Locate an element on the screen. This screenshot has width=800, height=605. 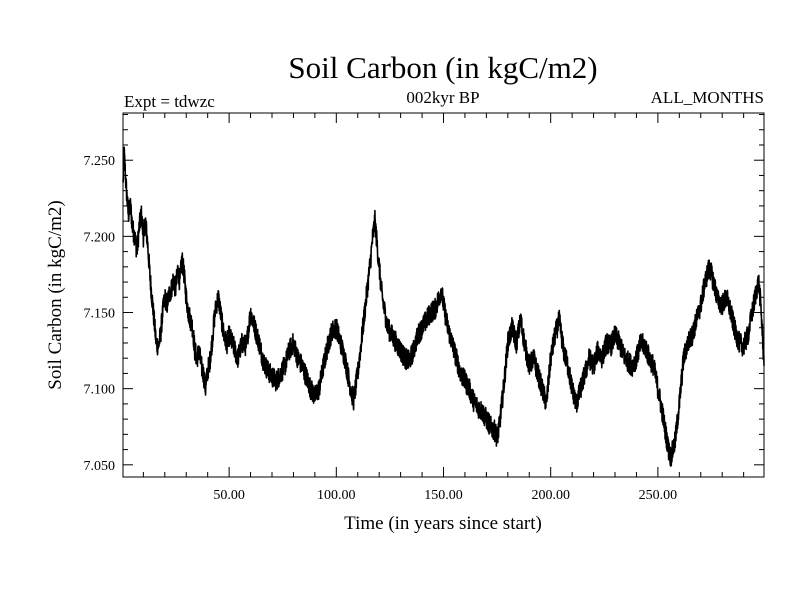
y-tick-label: 7.200 is located at coordinates (100, 237).